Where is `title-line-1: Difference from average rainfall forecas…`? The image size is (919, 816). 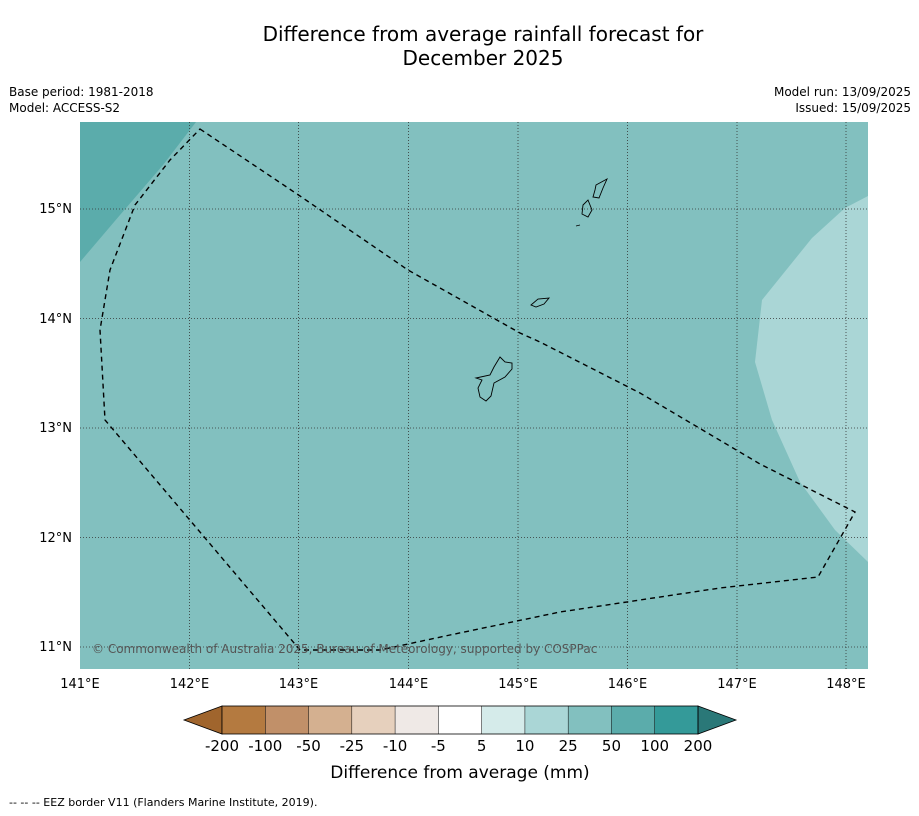
title-line-1: Difference from average rainfall forecas… is located at coordinates (483, 34).